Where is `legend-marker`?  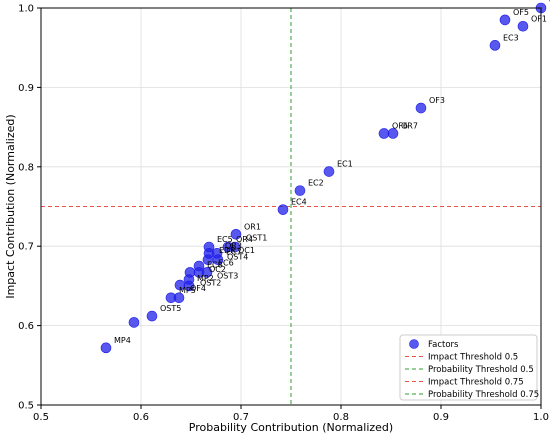 legend-marker is located at coordinates (414, 344).